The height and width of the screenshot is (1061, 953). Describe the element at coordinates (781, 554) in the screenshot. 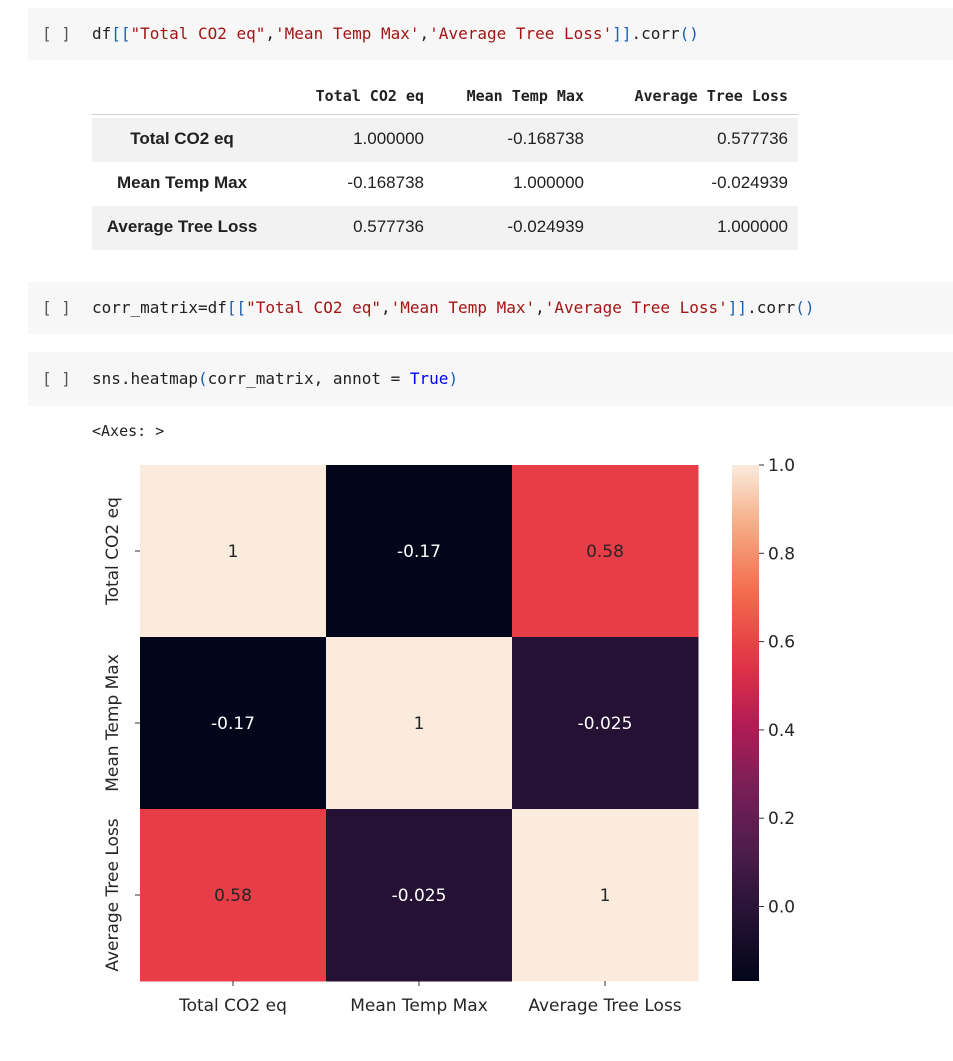

I see `colorbar-tick-label: 0.8` at that location.